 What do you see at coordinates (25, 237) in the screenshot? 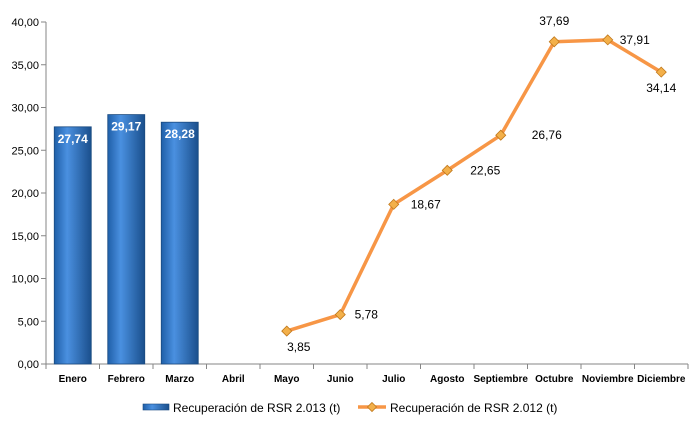
I see `y-tick-label: 15,00` at bounding box center [25, 237].